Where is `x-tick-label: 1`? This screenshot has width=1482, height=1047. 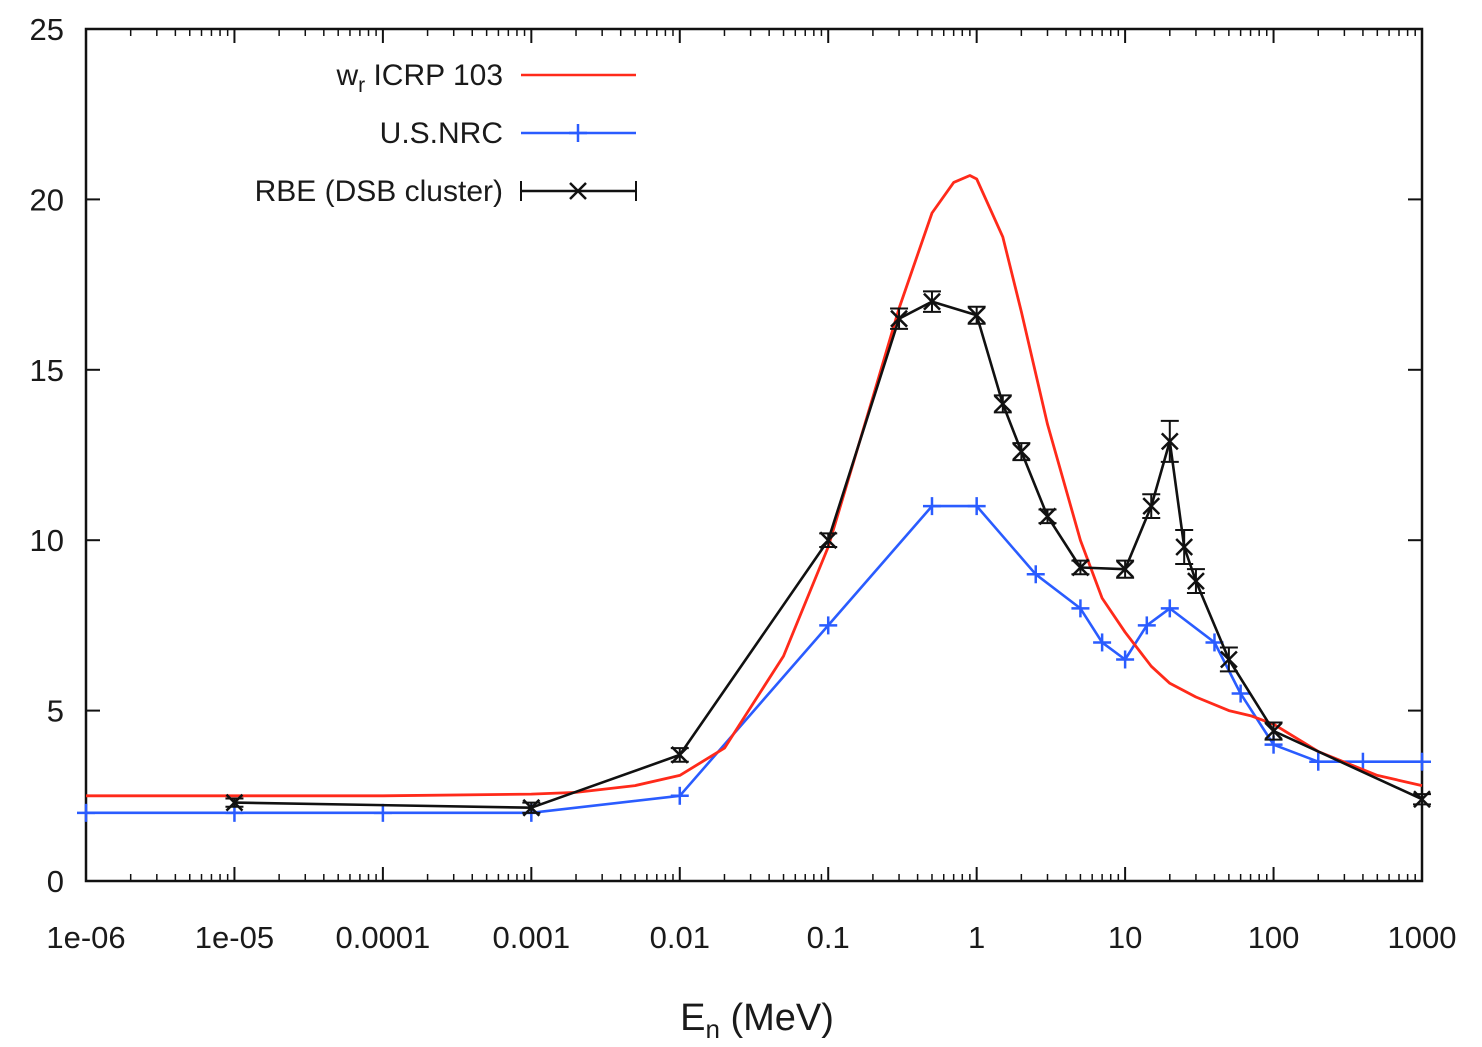 x-tick-label: 1 is located at coordinates (976, 937).